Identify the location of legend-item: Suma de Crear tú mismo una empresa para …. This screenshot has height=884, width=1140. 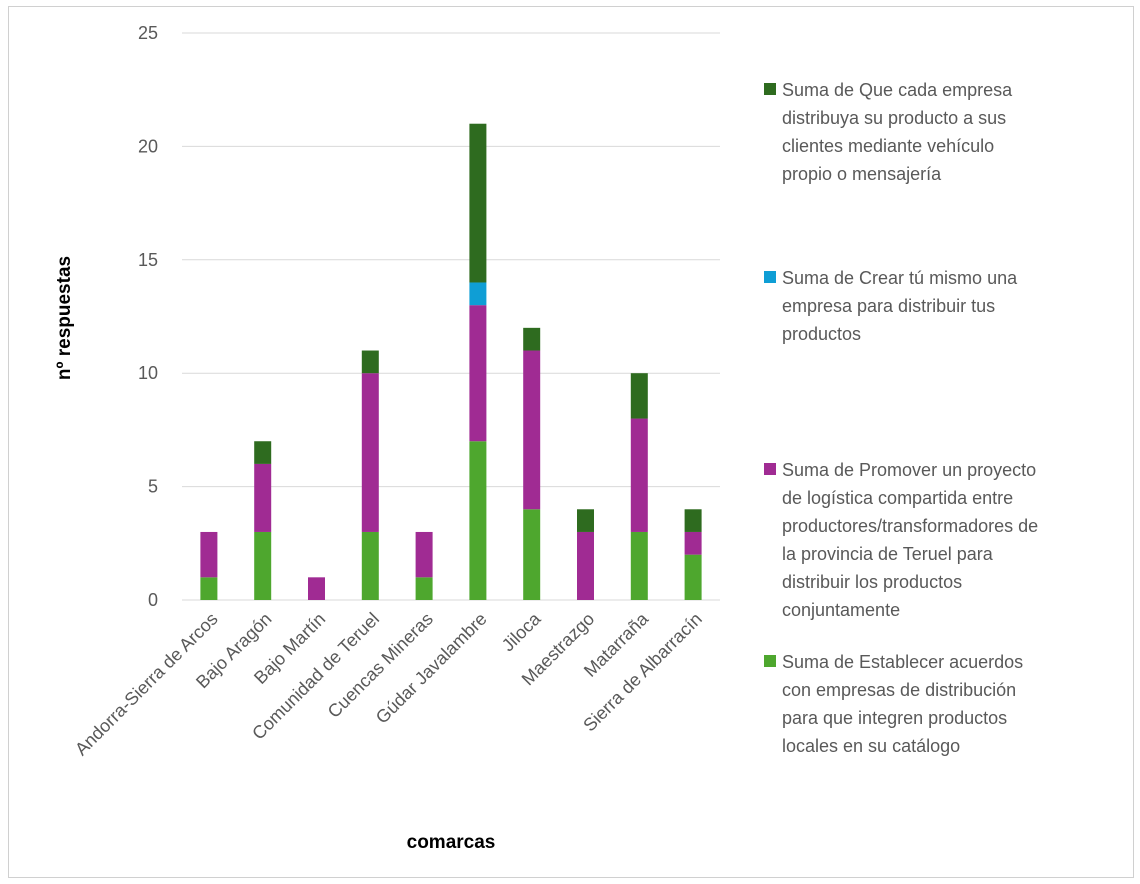
(944, 306).